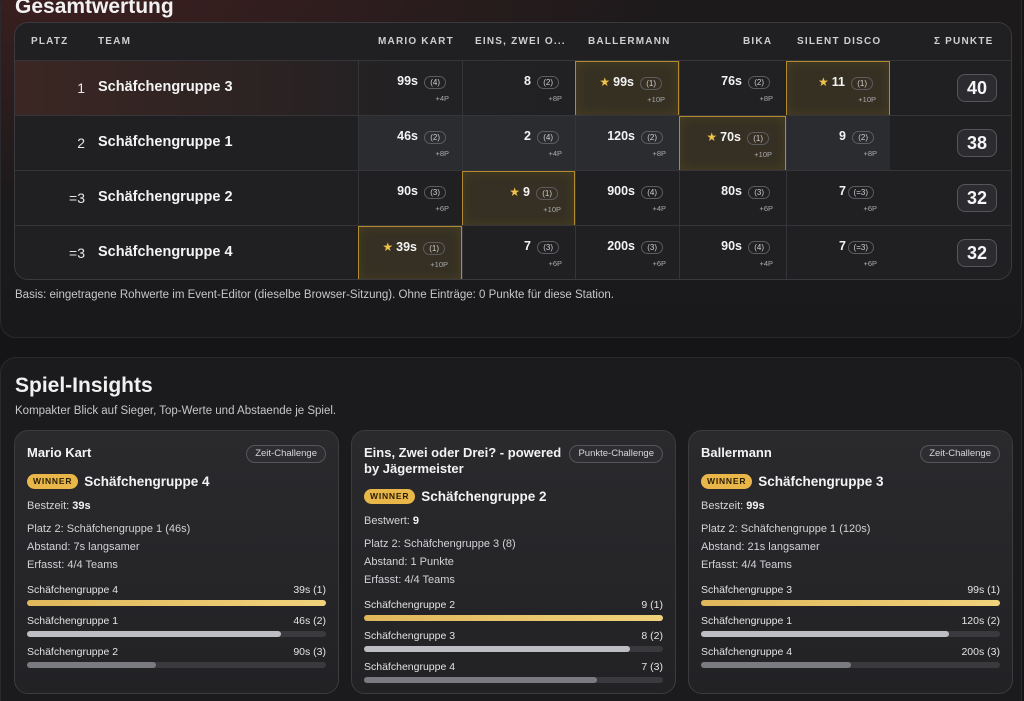  I want to click on cell-value: ★ 9, so click(519, 192).